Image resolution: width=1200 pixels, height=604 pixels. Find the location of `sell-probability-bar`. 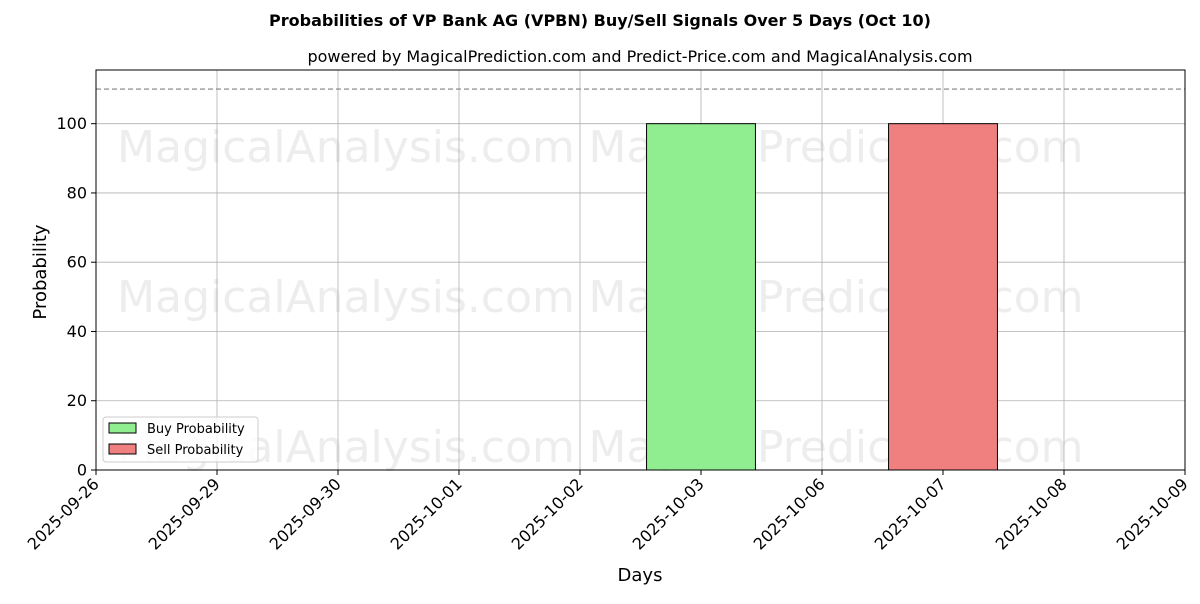

sell-probability-bar is located at coordinates (943, 297).